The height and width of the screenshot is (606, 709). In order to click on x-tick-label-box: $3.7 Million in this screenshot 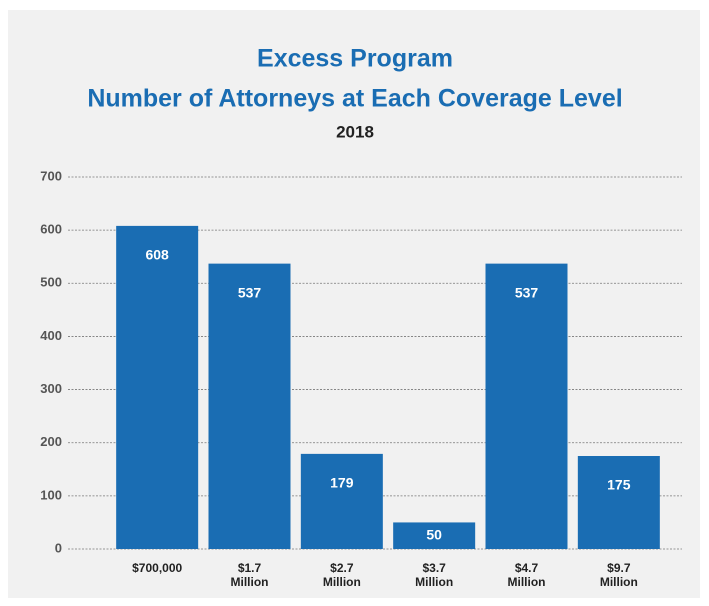, I will do `click(434, 575)`.